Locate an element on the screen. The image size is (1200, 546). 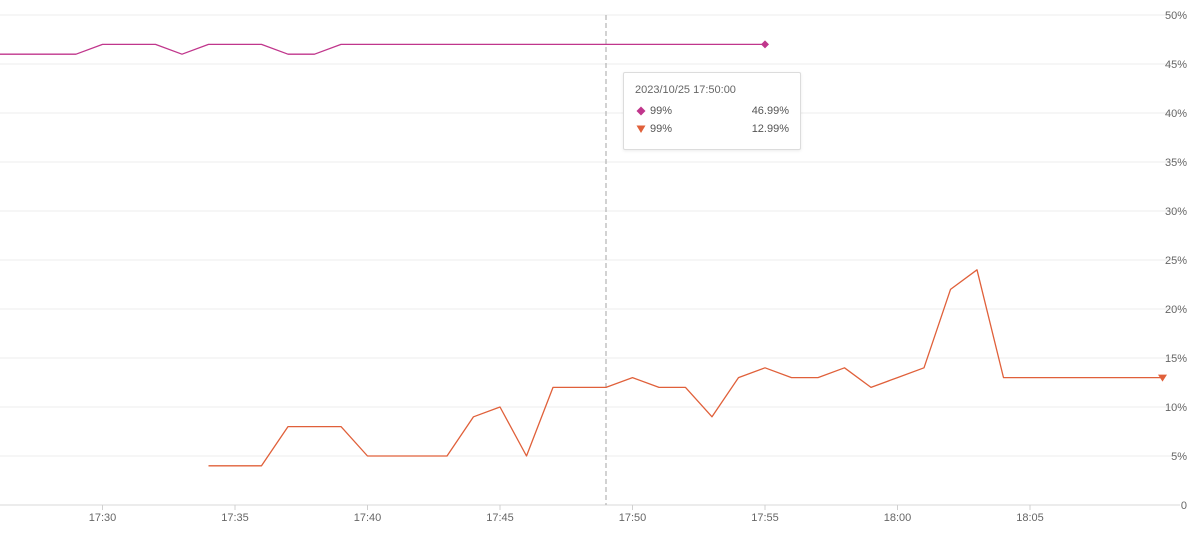
y-tick-label: 40% is located at coordinates (1176, 114).